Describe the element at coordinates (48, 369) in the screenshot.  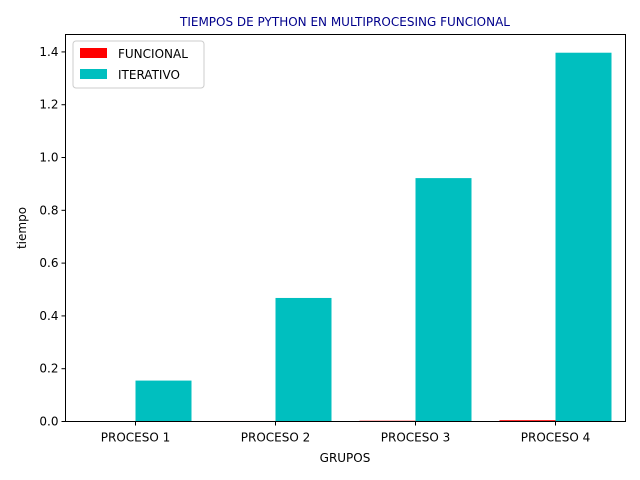
I see `y-tick-label: 0.2` at that location.